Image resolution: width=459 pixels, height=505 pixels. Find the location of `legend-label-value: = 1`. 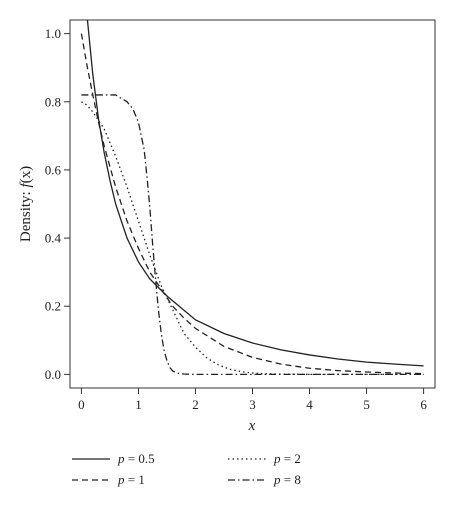

legend-label-value: = 1 is located at coordinates (135, 479).